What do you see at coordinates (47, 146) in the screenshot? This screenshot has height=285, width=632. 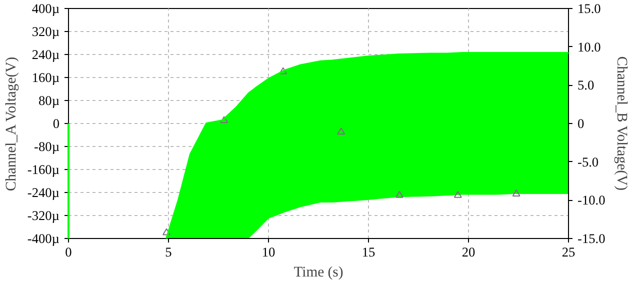 I see `y-tick-label: -80µ` at bounding box center [47, 146].